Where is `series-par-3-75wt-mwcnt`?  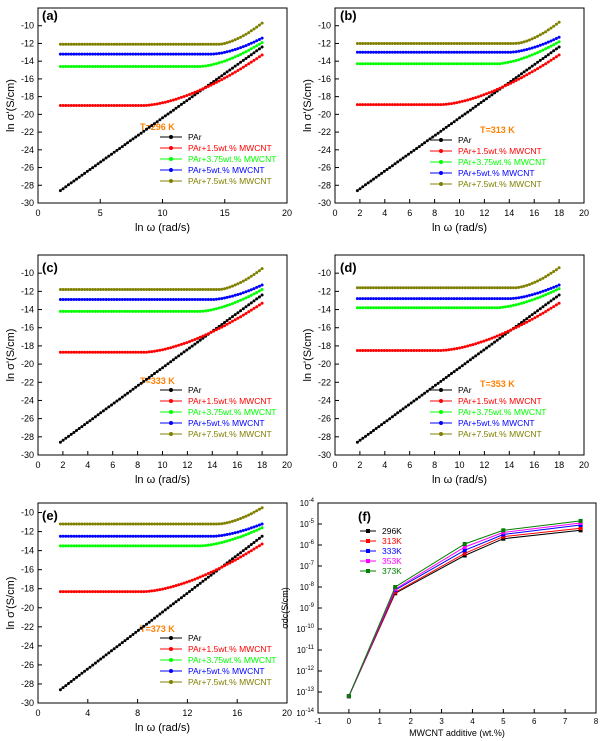
series-par-3-75wt-mwcnt is located at coordinates (458, 298).